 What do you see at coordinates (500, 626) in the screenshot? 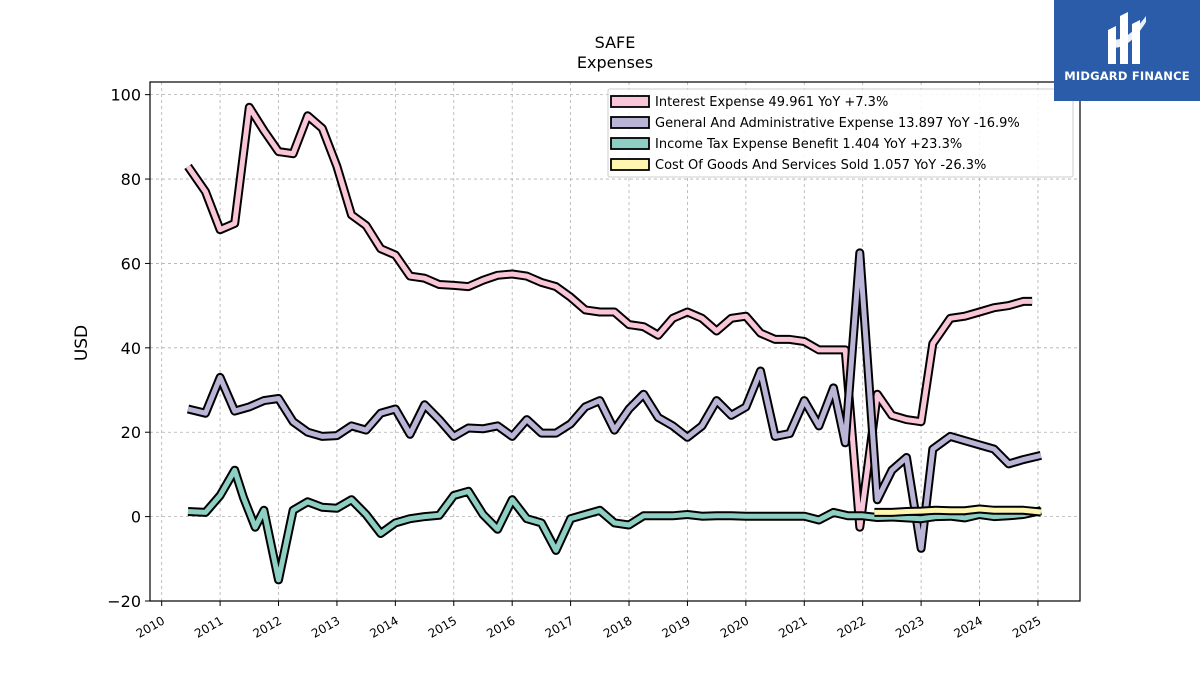
I see `x-tick-label: 2016` at bounding box center [500, 626].